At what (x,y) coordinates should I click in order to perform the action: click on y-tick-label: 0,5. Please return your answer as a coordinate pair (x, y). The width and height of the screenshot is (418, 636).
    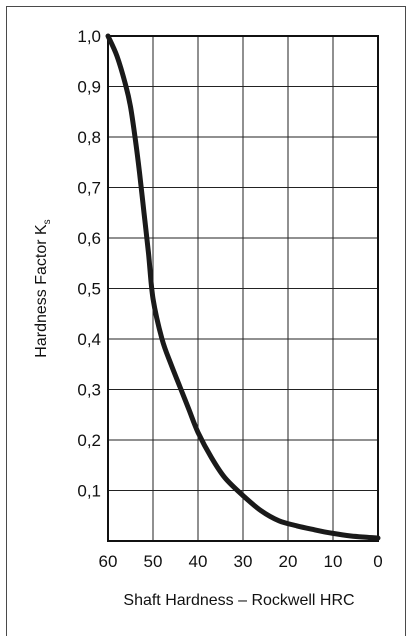
    Looking at the image, I should click on (89, 289).